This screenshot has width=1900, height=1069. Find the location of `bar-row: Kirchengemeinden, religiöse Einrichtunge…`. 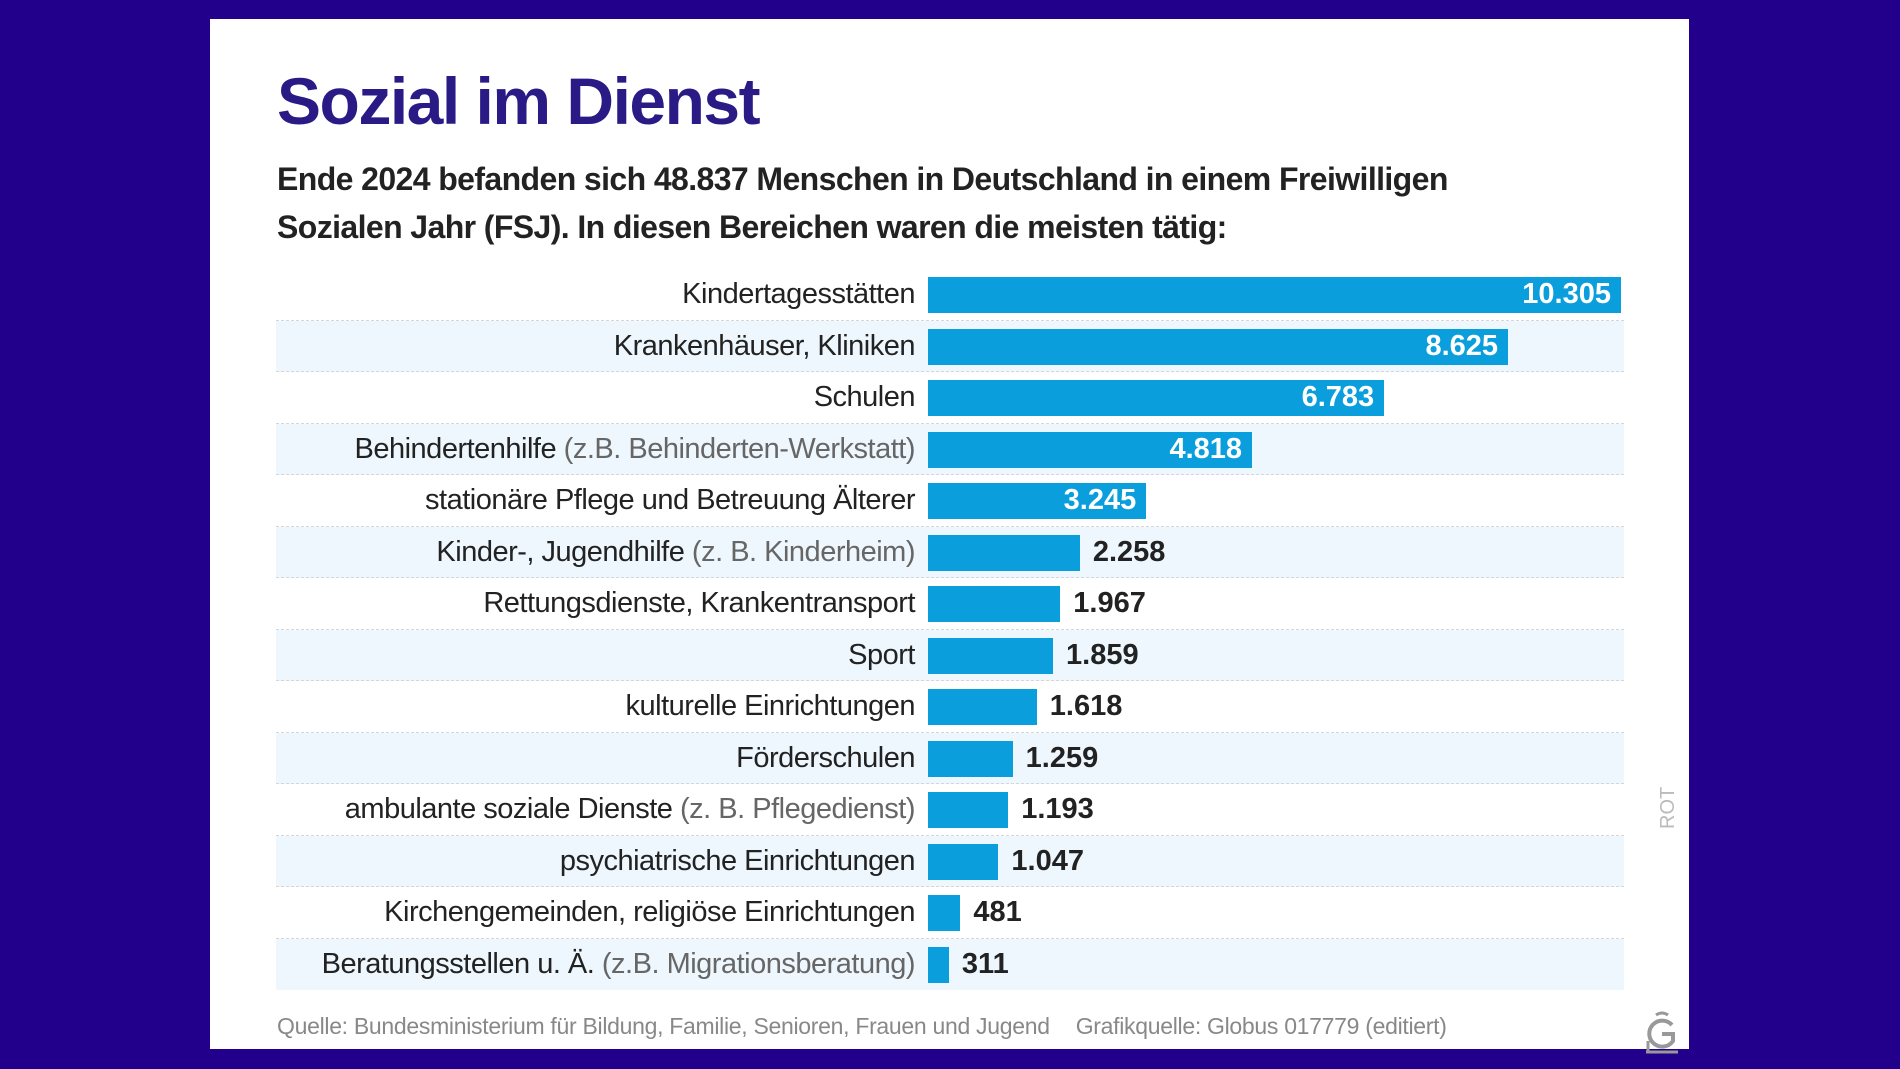

bar-row: Kirchengemeinden, religiöse Einrichtunge… is located at coordinates (950, 913).